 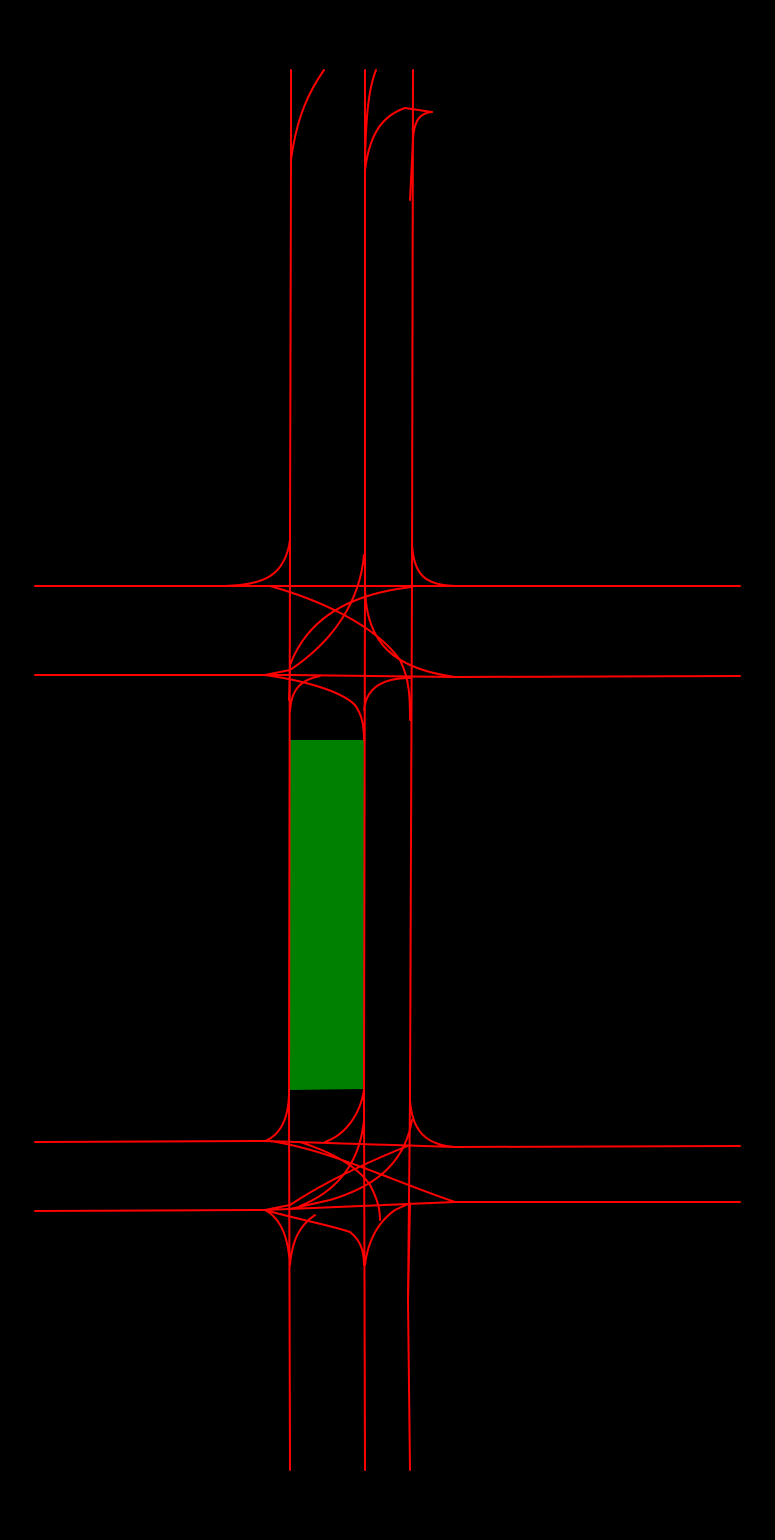 I want to click on ramp-top-right-hook, so click(x=421, y=156).